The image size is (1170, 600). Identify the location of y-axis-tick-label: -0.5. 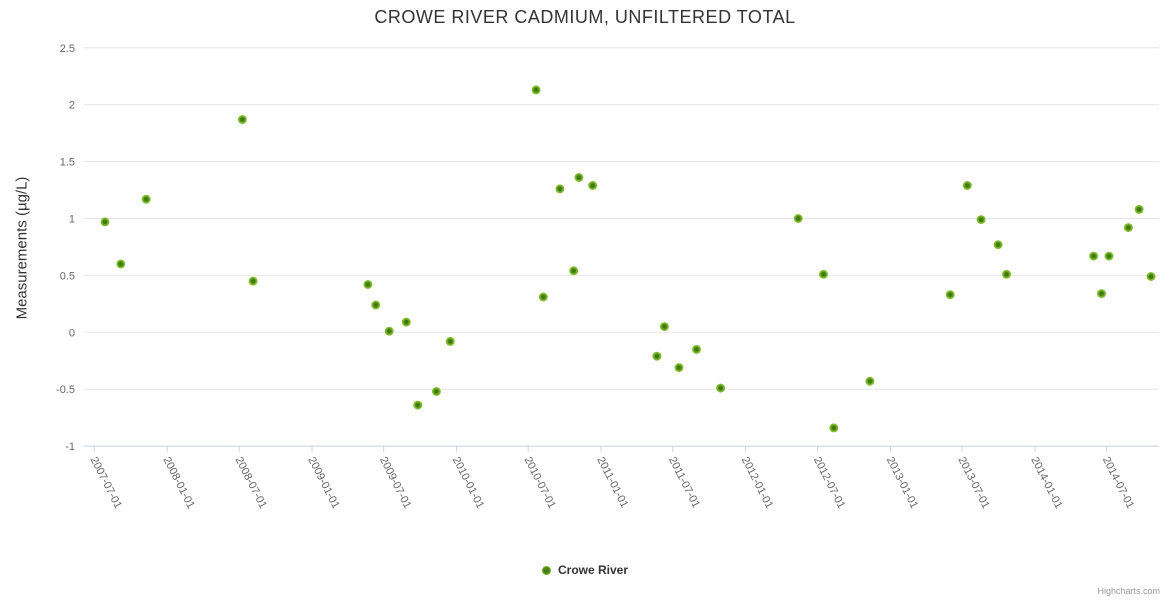
(65, 390).